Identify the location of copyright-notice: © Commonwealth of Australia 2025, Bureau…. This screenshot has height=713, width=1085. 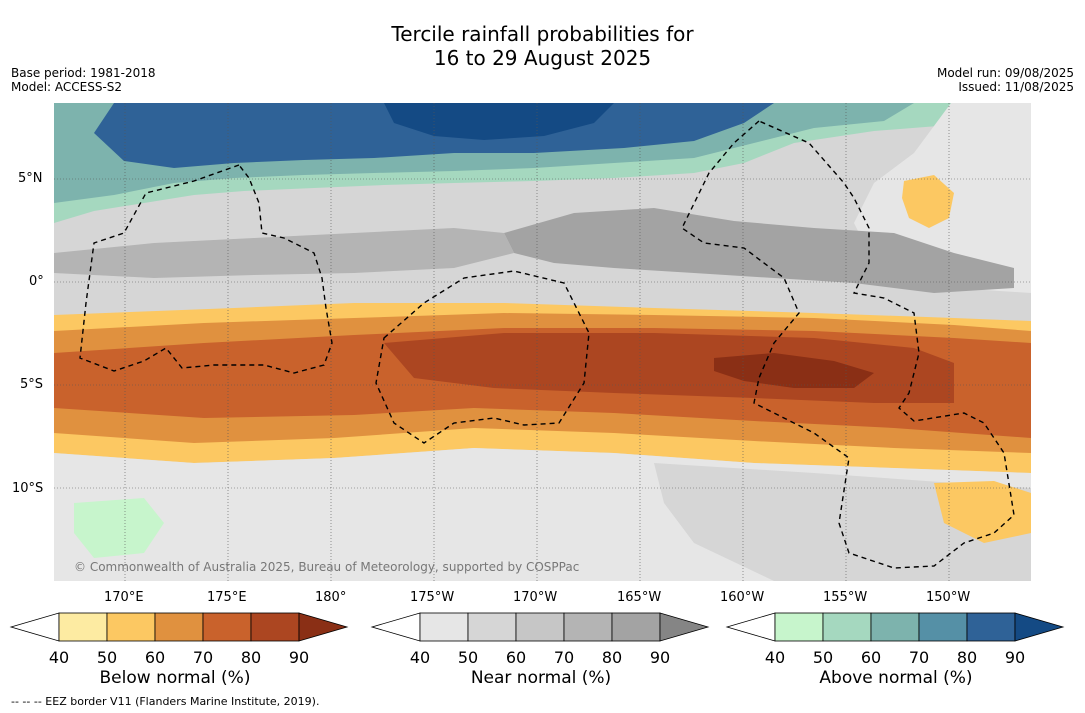
(326, 567).